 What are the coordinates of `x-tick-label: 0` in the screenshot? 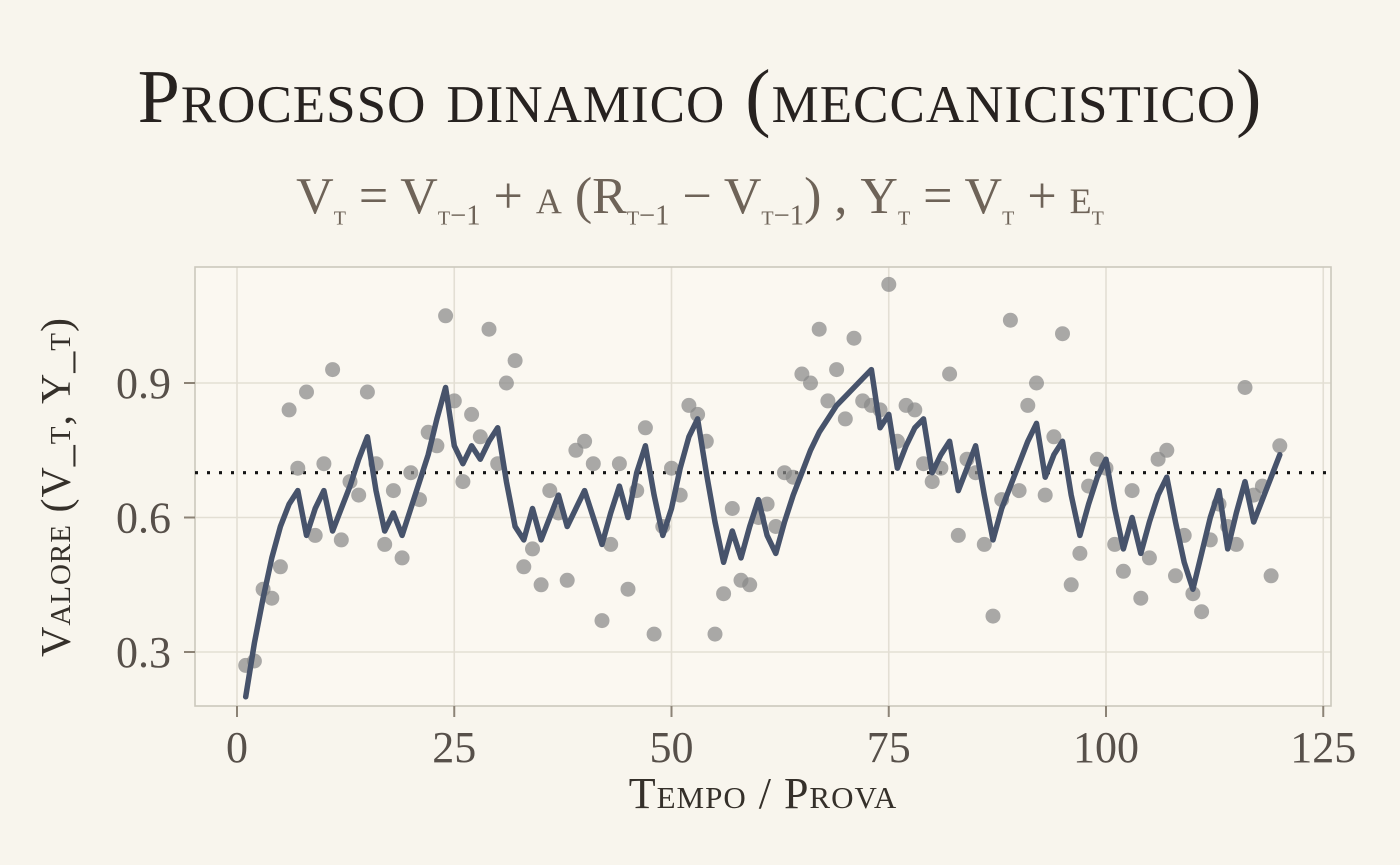 It's located at (237, 747).